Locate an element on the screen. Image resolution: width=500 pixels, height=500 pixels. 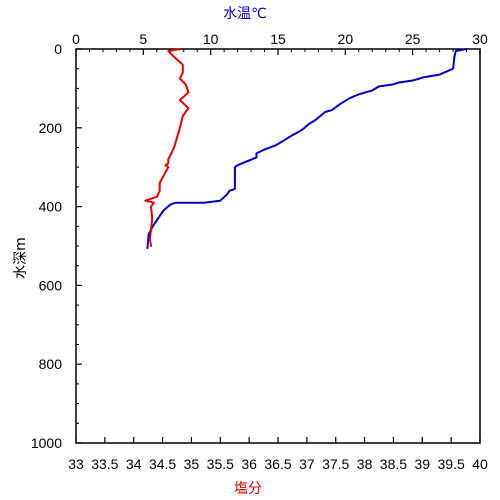
top-tick-label: 30 is located at coordinates (480, 39).